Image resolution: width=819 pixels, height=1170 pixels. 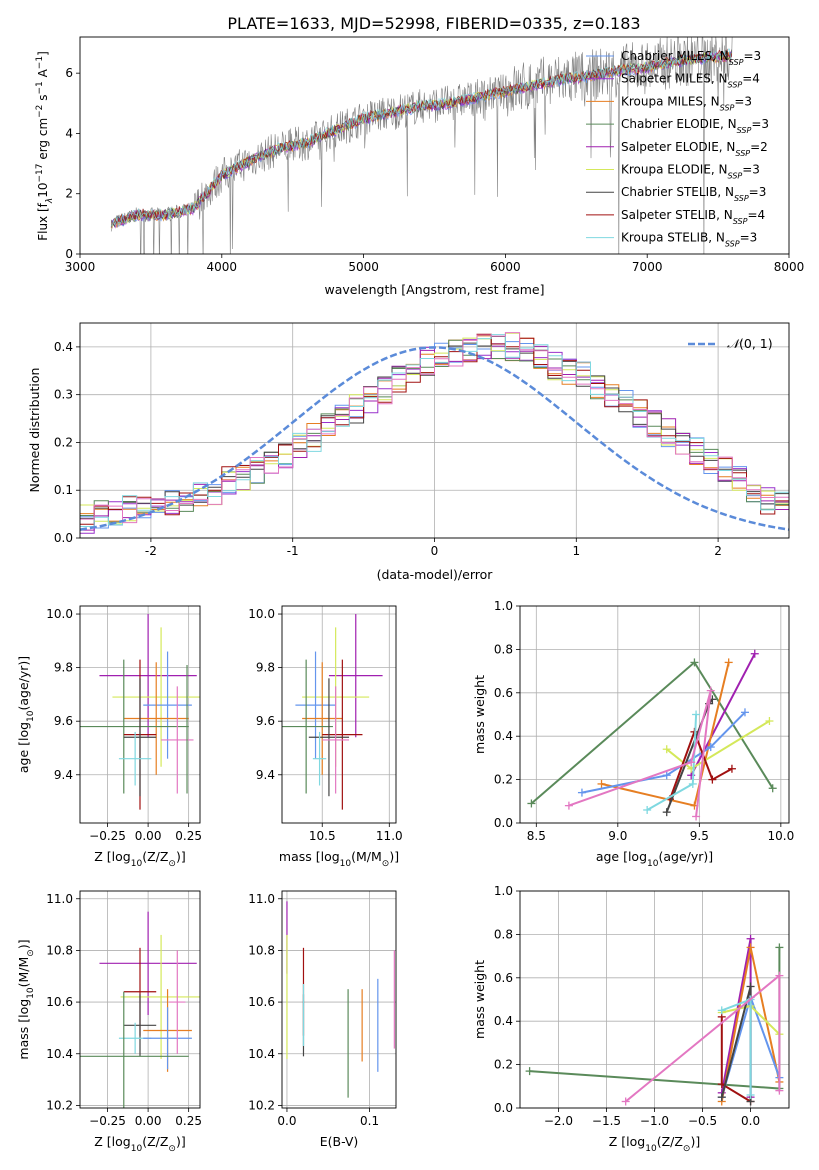 I want to click on histogram-chabrier-stelib, so click(x=434, y=427).